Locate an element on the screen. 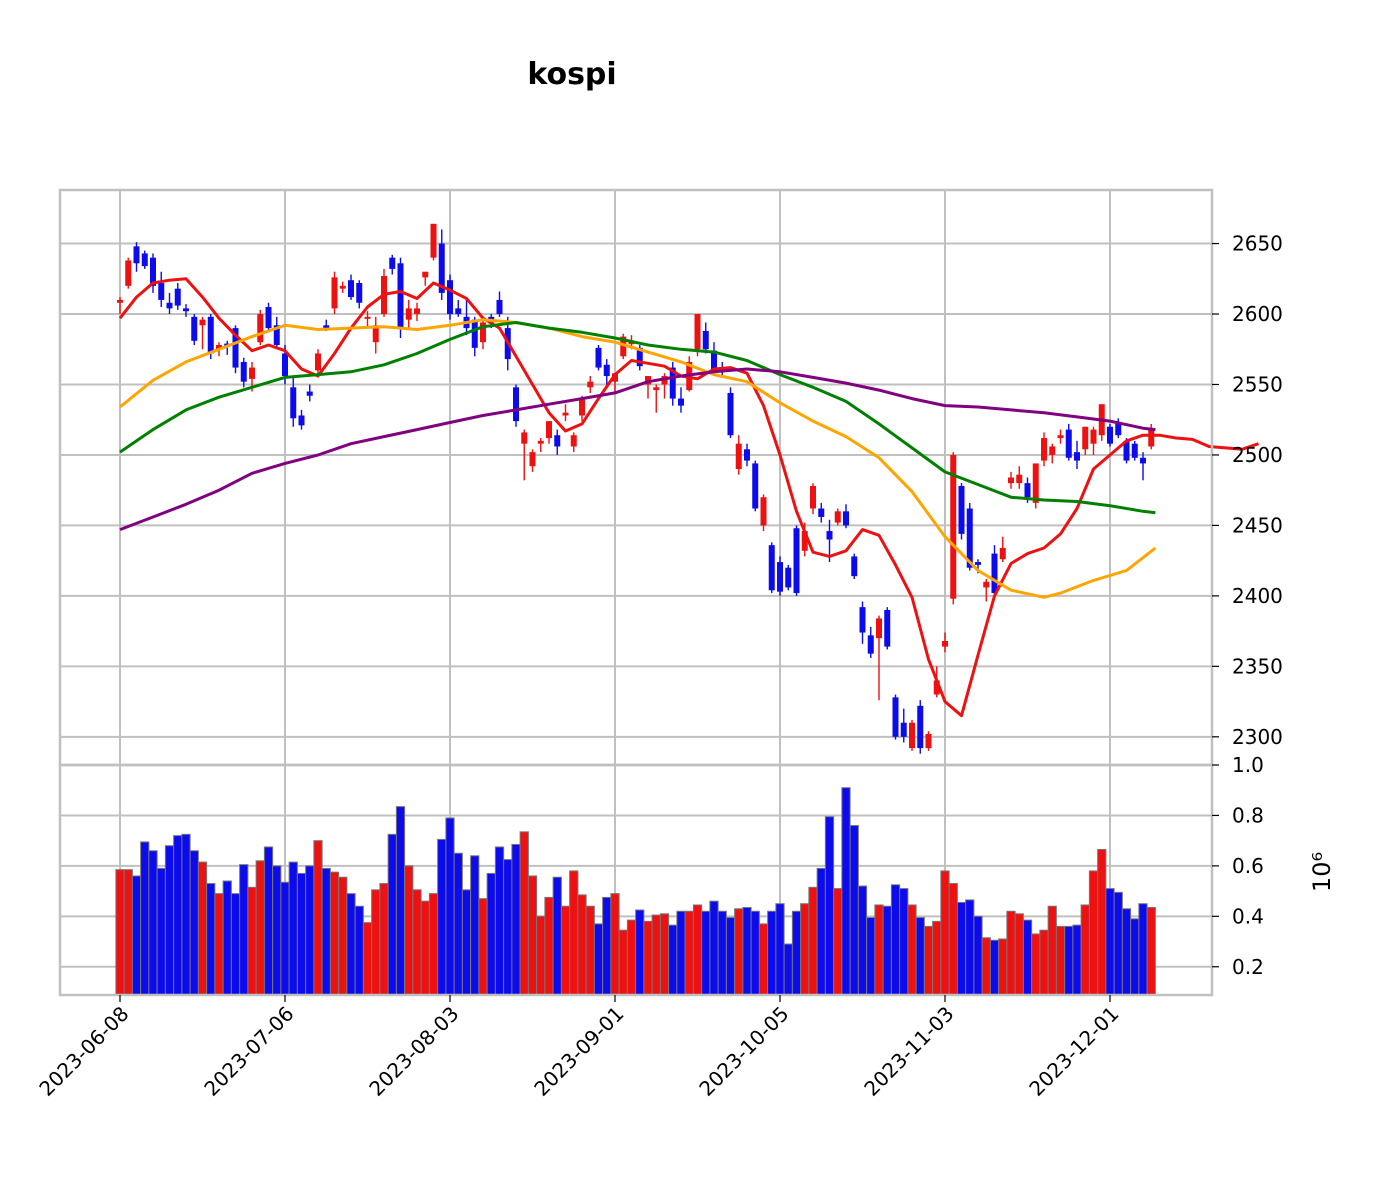  x-tick-label: 2023-12-01 is located at coordinates (1073, 1051).